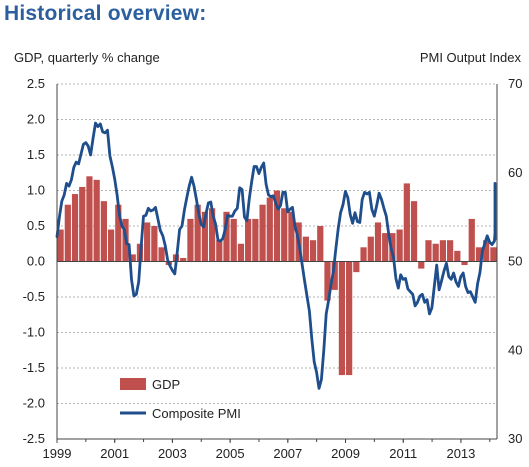  What do you see at coordinates (36, 154) in the screenshot?
I see `y-left-tick-label: 1.5` at bounding box center [36, 154].